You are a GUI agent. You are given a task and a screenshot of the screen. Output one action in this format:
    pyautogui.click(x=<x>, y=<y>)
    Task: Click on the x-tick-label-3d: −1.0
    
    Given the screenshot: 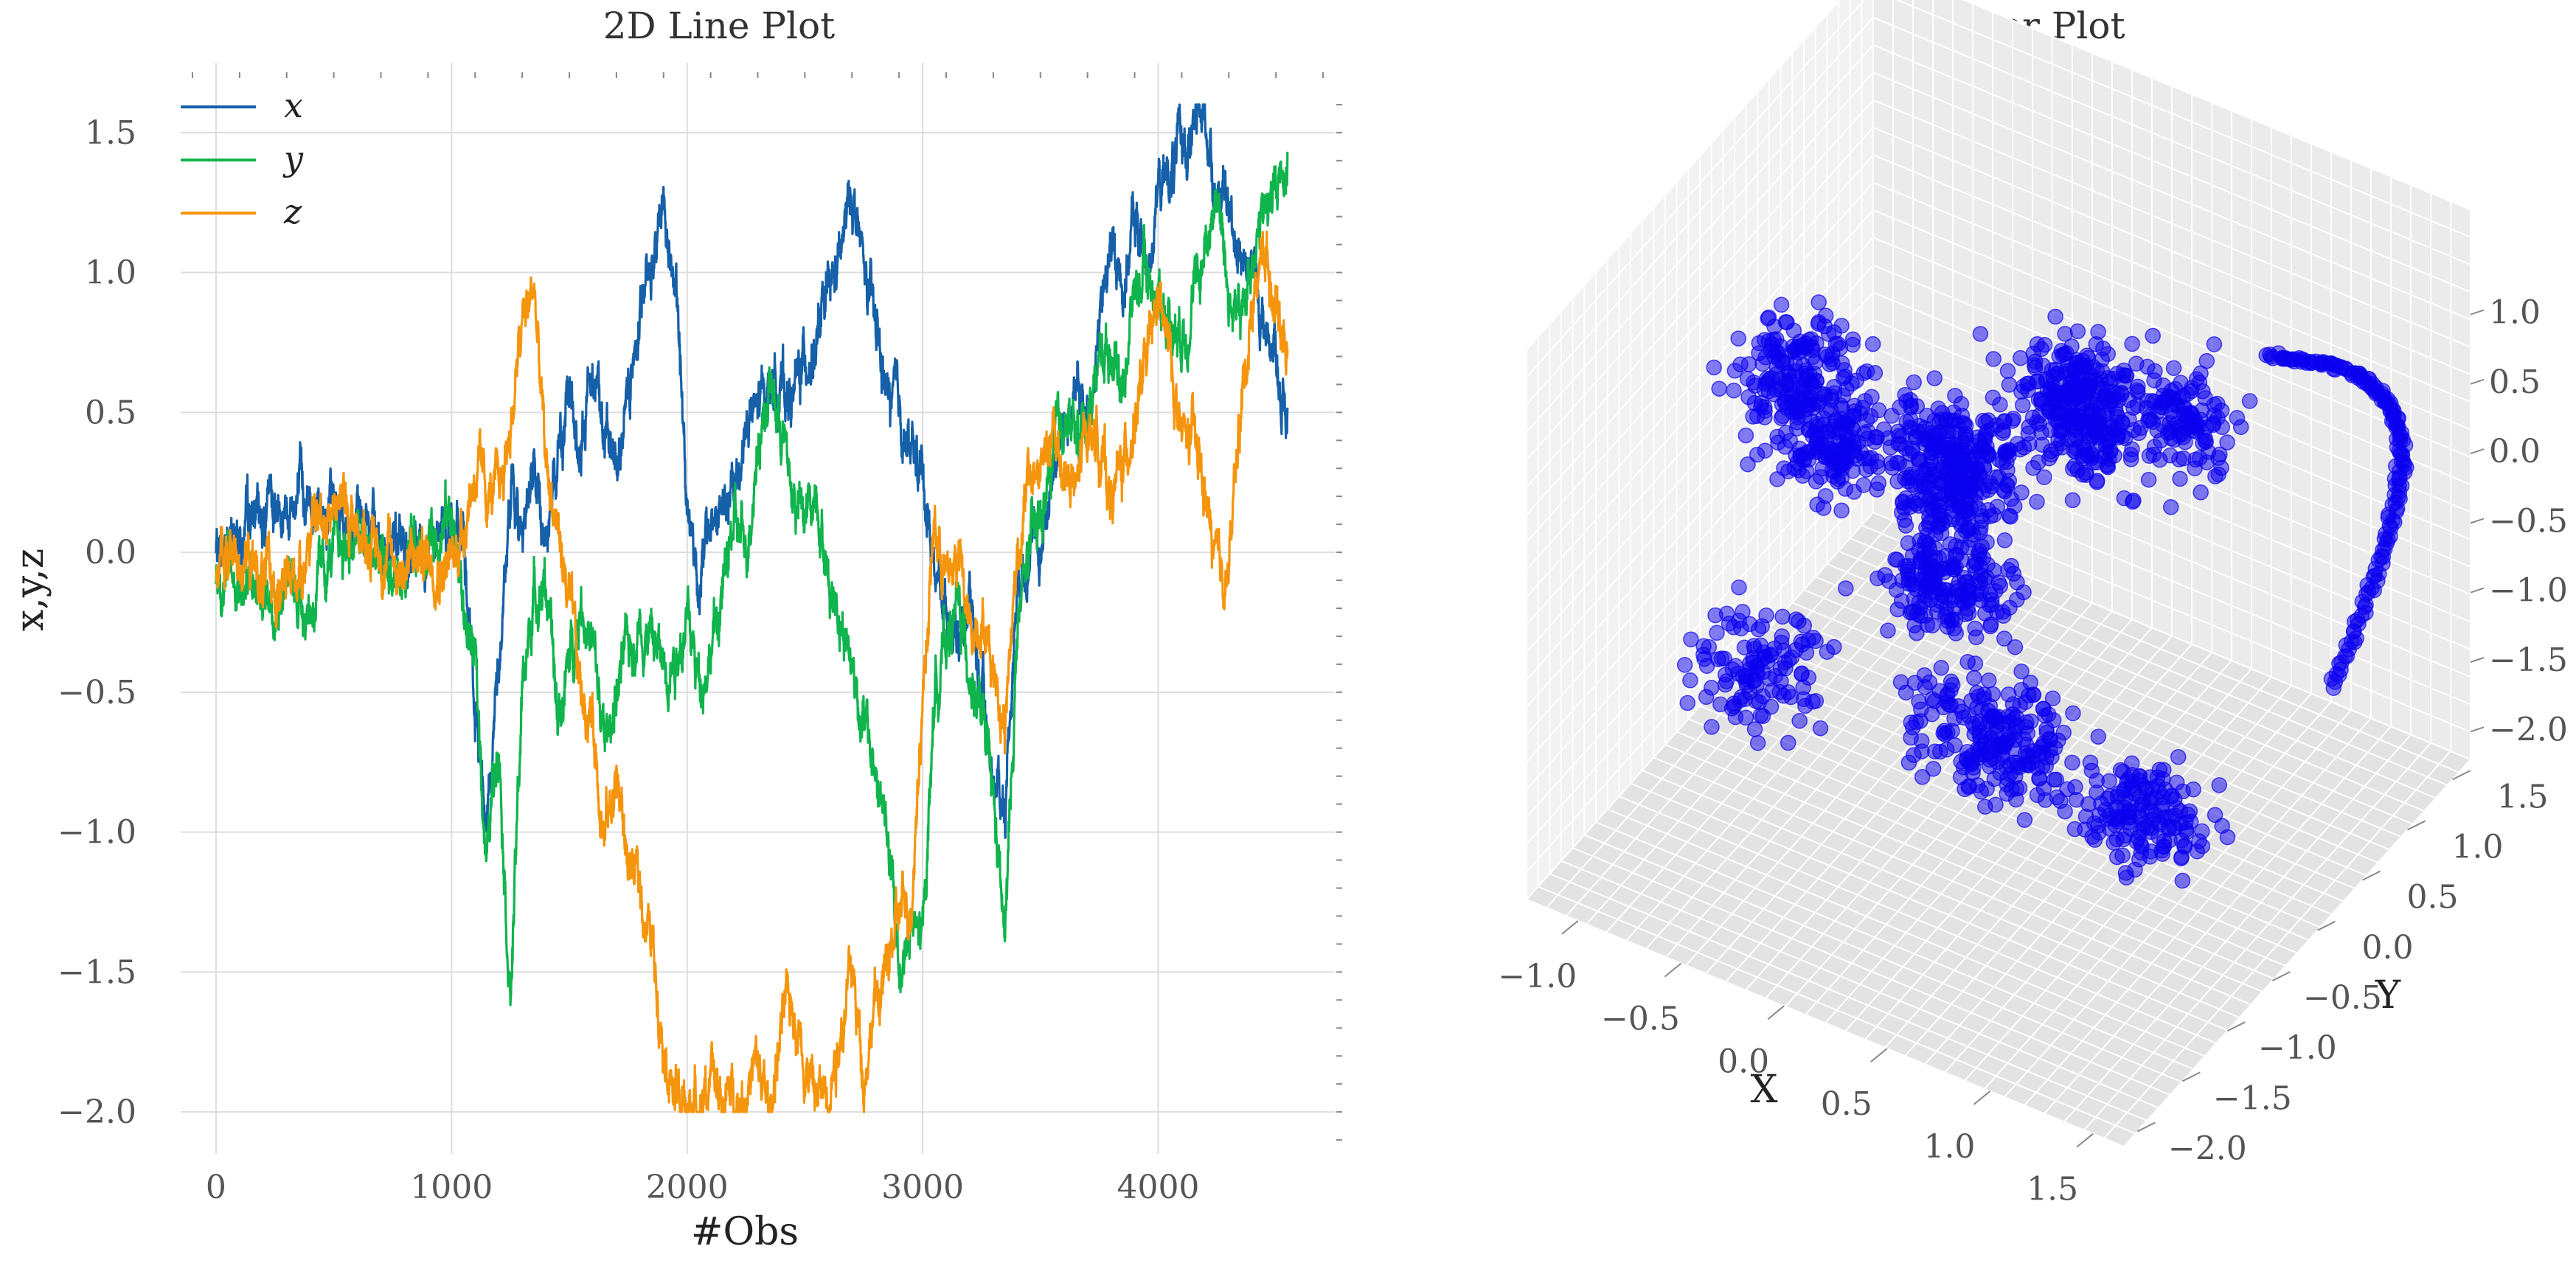 What is the action you would take?
    pyautogui.click(x=1537, y=977)
    